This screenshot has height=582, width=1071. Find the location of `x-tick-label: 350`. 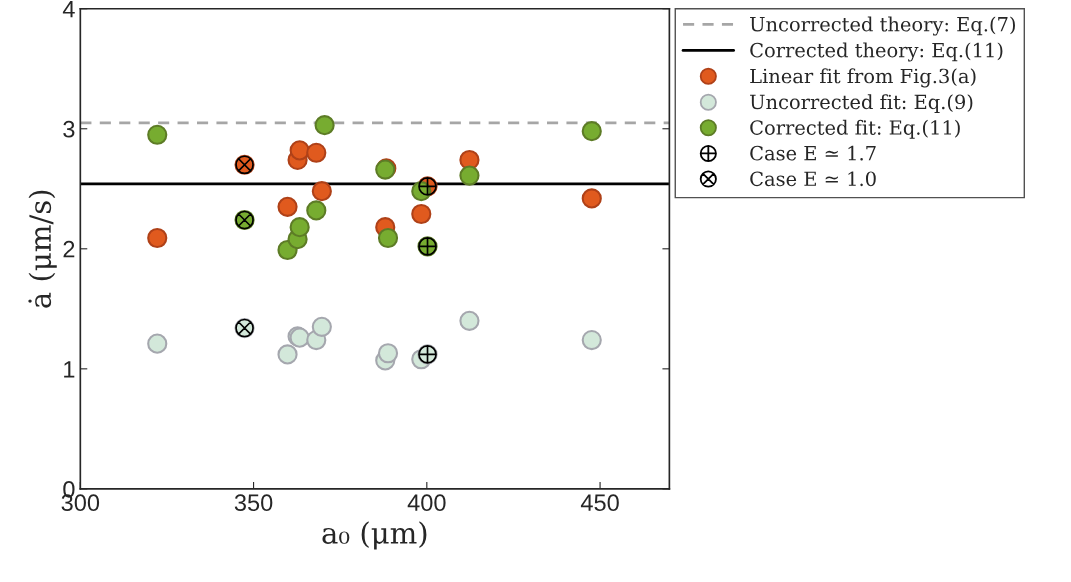

x-tick-label: 350 is located at coordinates (253, 503).